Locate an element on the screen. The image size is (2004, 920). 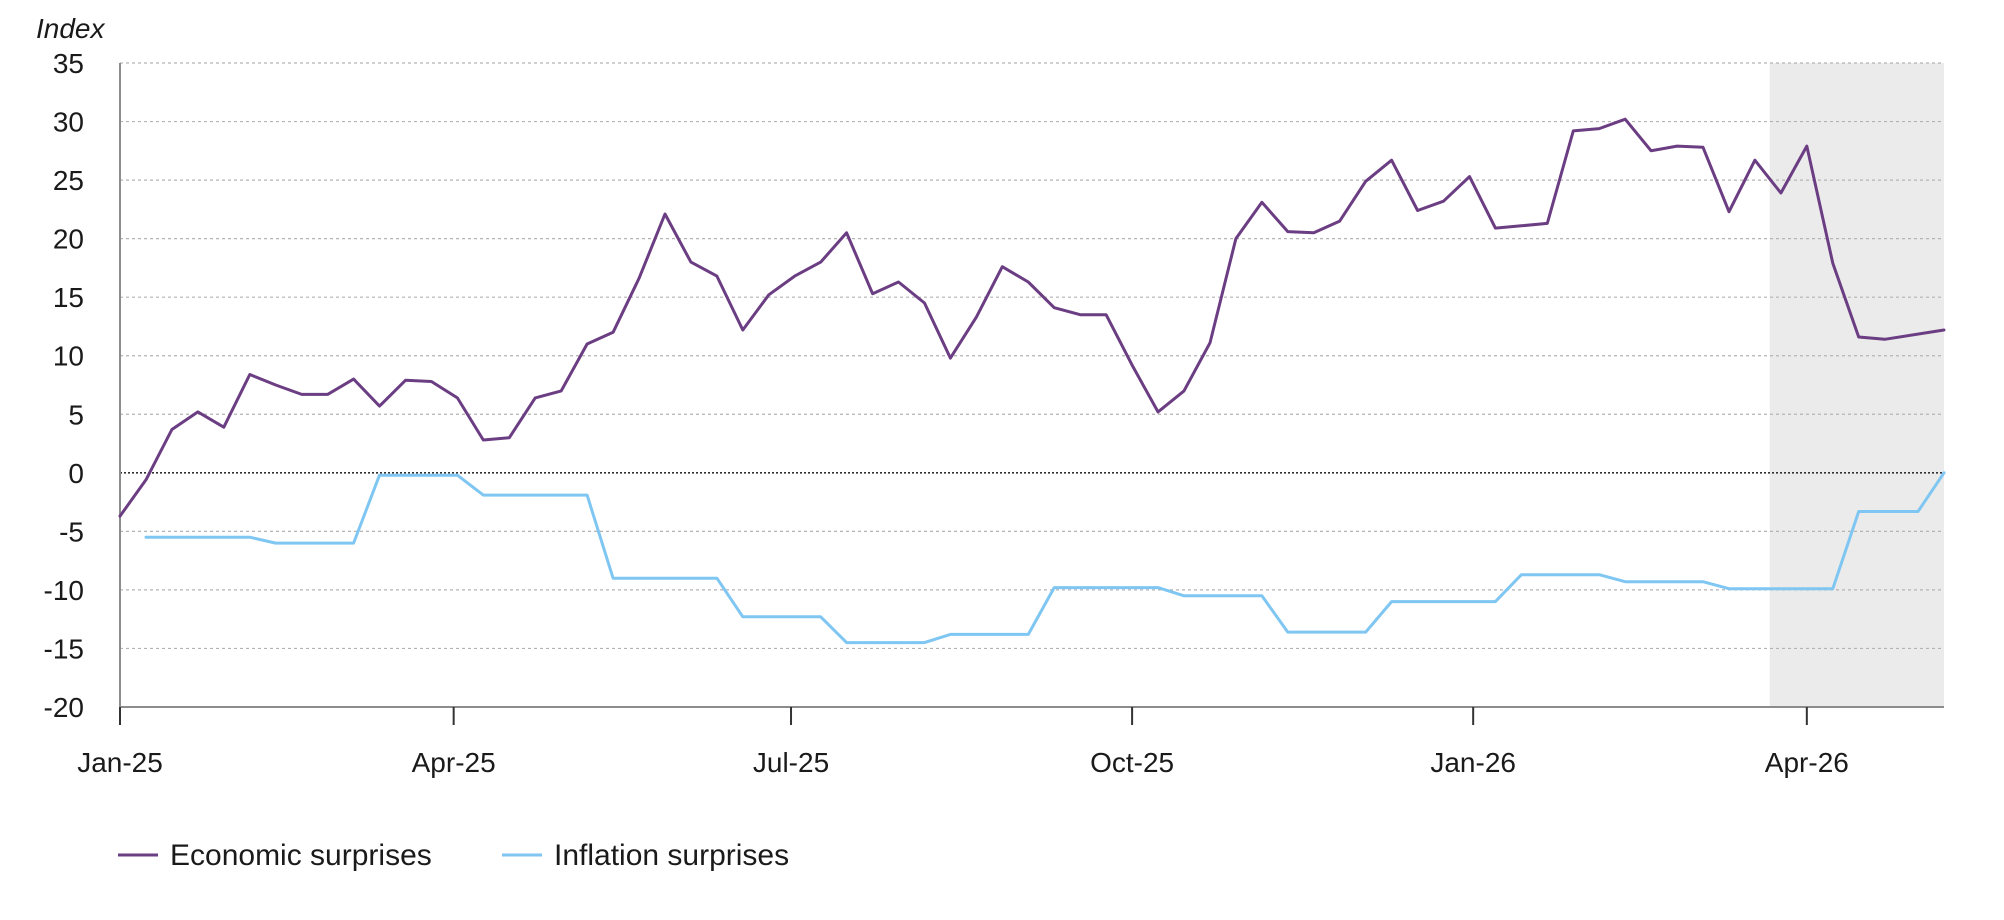
y-tick-label: 35 is located at coordinates (68, 63).